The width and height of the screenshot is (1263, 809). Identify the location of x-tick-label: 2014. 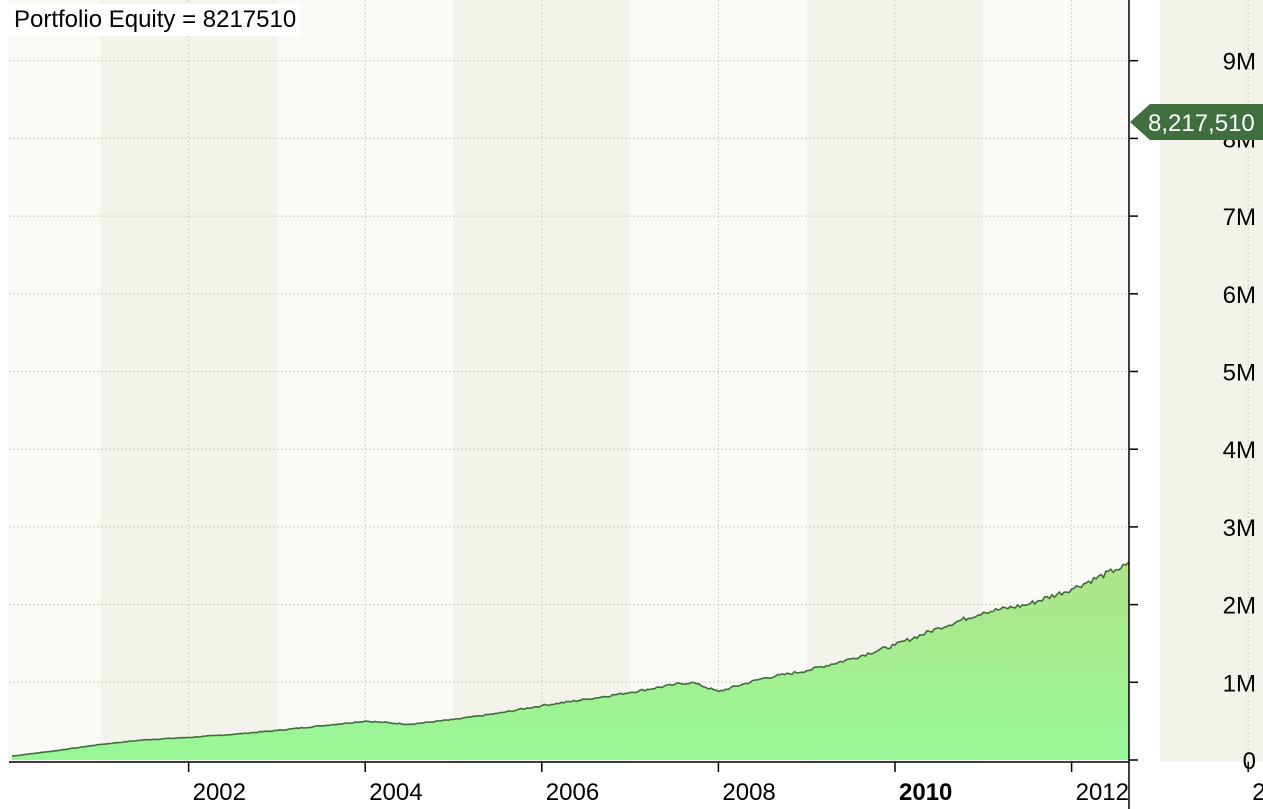
(1257, 792).